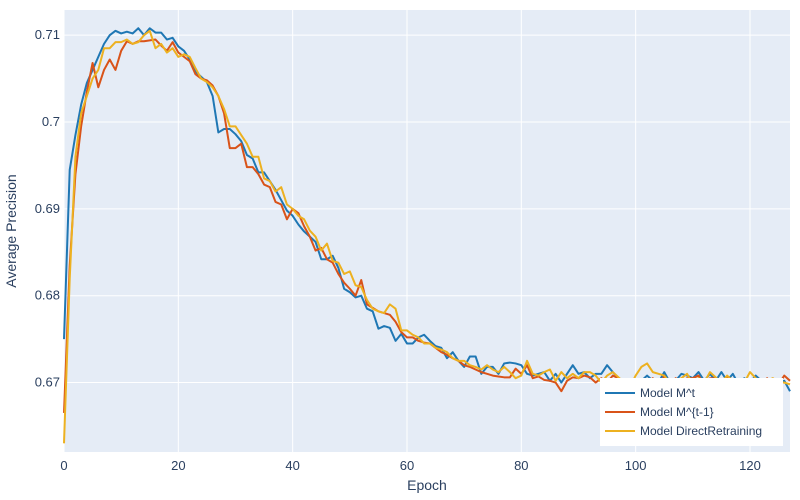 The image size is (800, 500). What do you see at coordinates (427, 485) in the screenshot?
I see `x-axis-title: Epoch` at bounding box center [427, 485].